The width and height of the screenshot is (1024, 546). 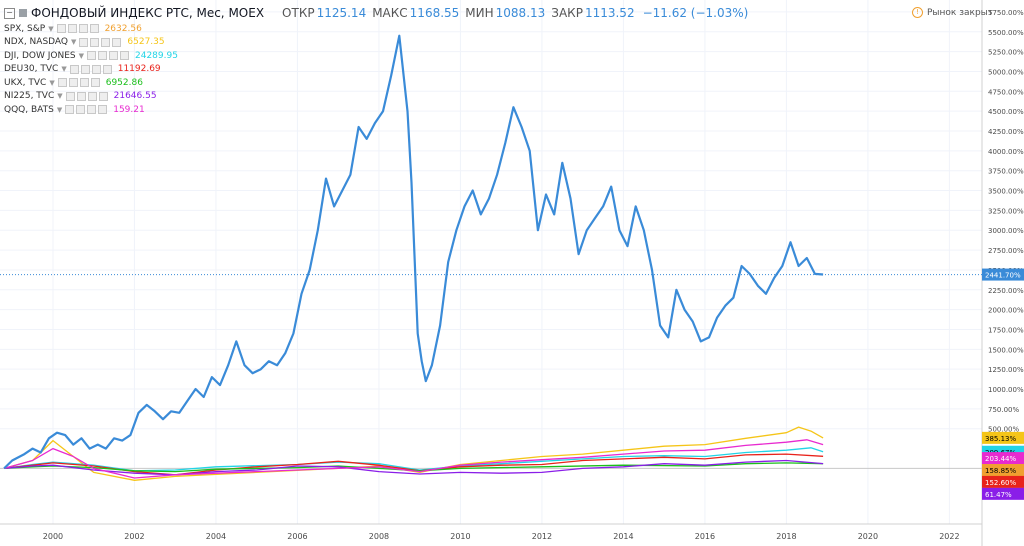 I want to click on x-tick-label: 2022, so click(x=949, y=536).